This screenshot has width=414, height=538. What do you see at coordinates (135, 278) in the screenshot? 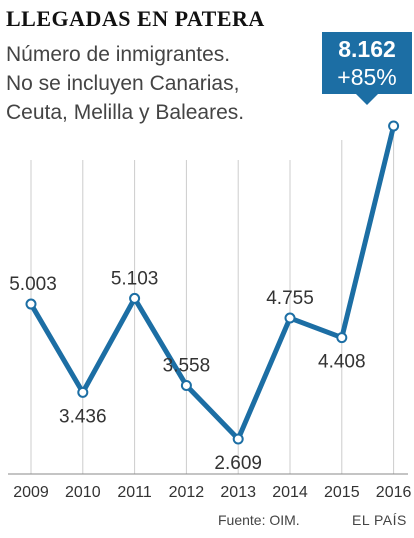
I see `data-label-2011: 5.103` at bounding box center [135, 278].